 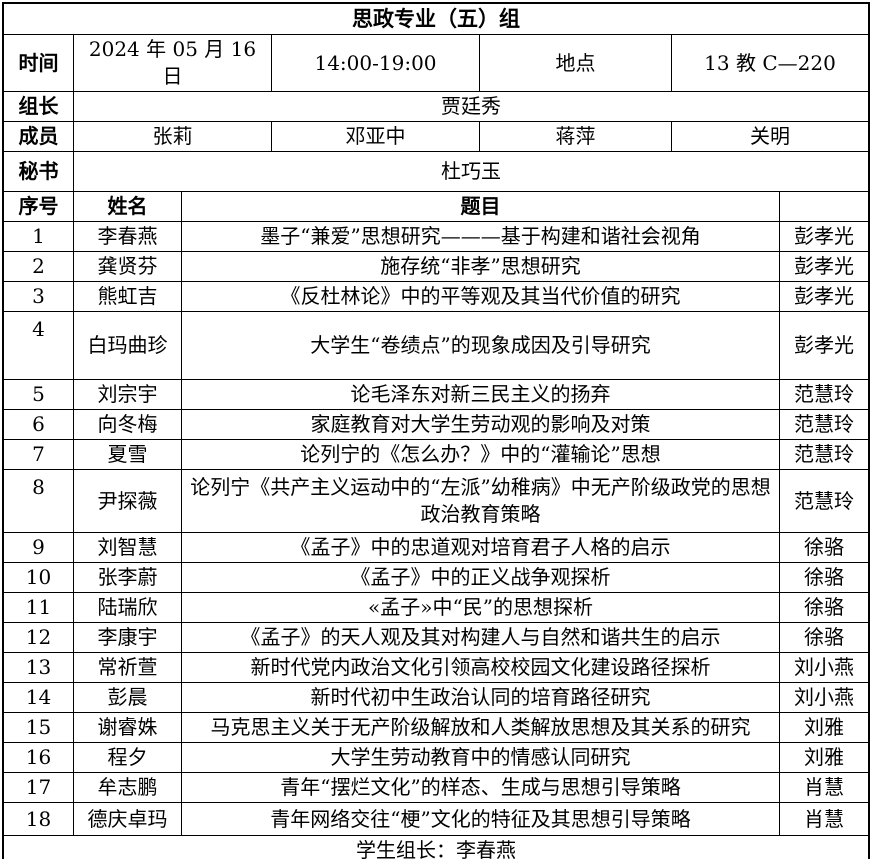 What do you see at coordinates (39, 728) in the screenshot?
I see `student-no: 15` at bounding box center [39, 728].